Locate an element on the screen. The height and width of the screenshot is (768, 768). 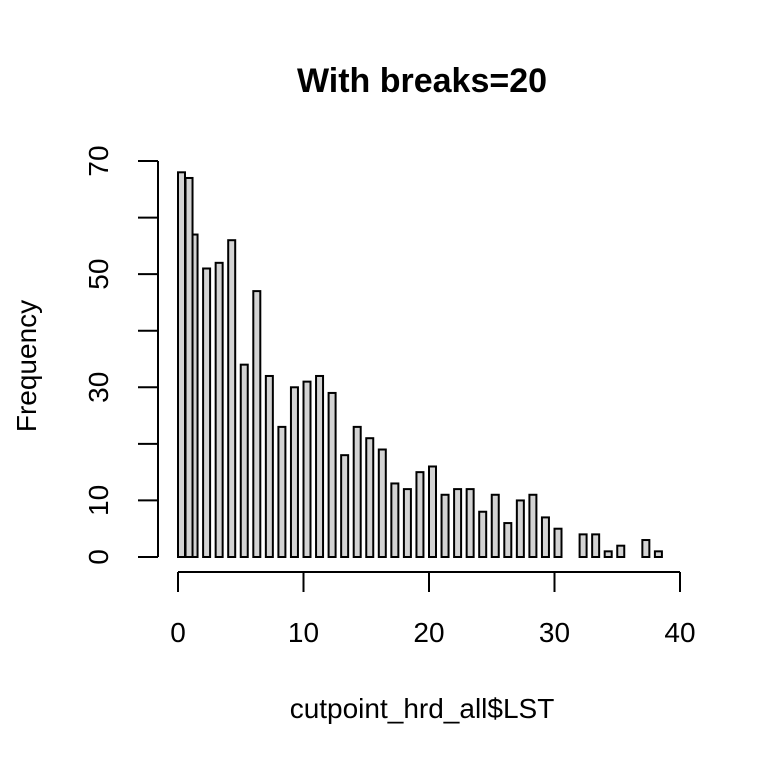
x-axis: 0 10 20 30 40 is located at coordinates (433, 609).